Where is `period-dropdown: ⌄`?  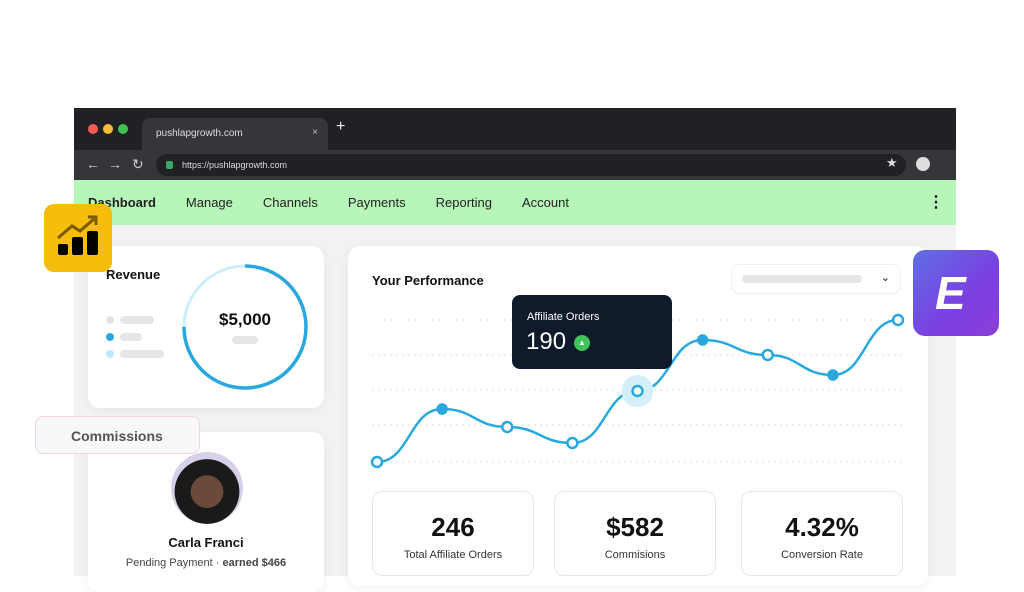
period-dropdown: ⌄ is located at coordinates (816, 279).